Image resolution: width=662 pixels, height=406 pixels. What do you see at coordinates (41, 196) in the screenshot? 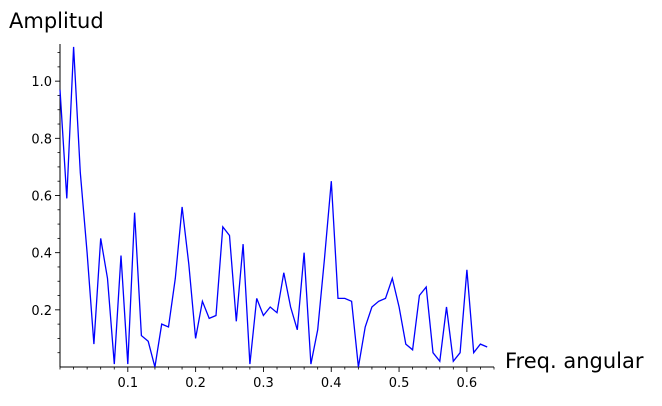
I see `y-tick-label: 0.6` at bounding box center [41, 196].